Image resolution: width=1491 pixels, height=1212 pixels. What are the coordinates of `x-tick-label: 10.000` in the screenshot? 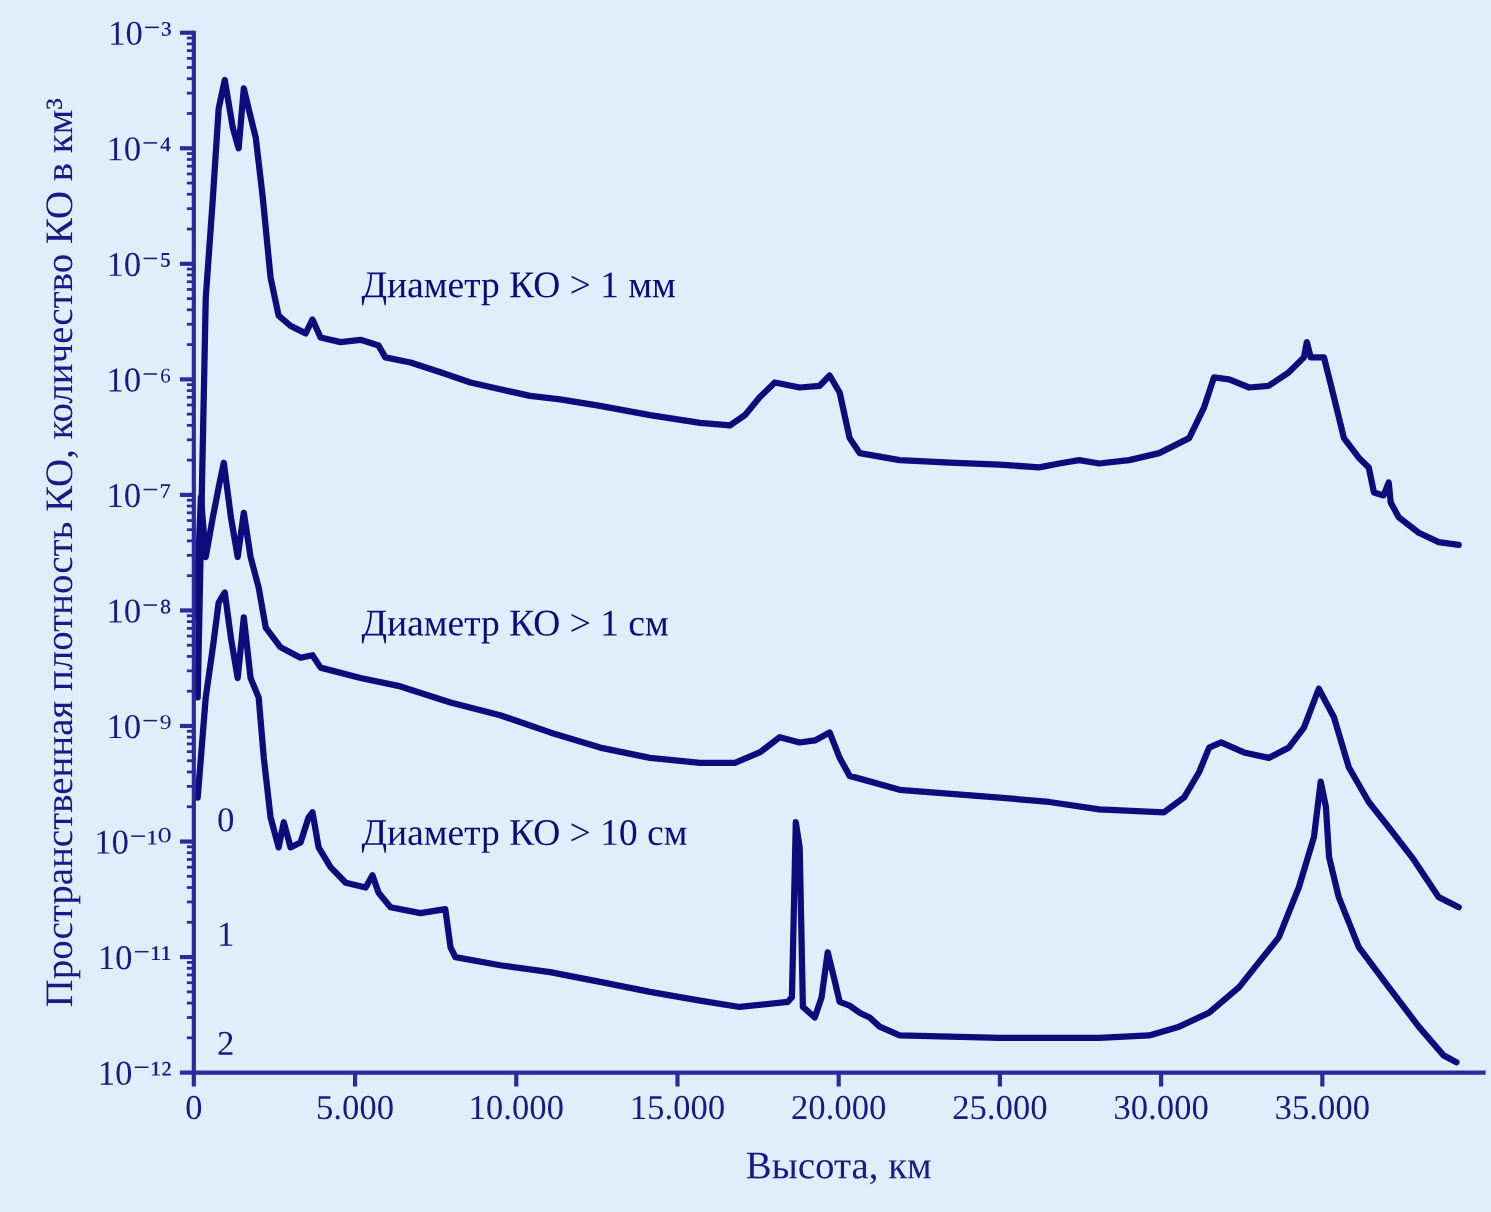 It's located at (517, 1107).